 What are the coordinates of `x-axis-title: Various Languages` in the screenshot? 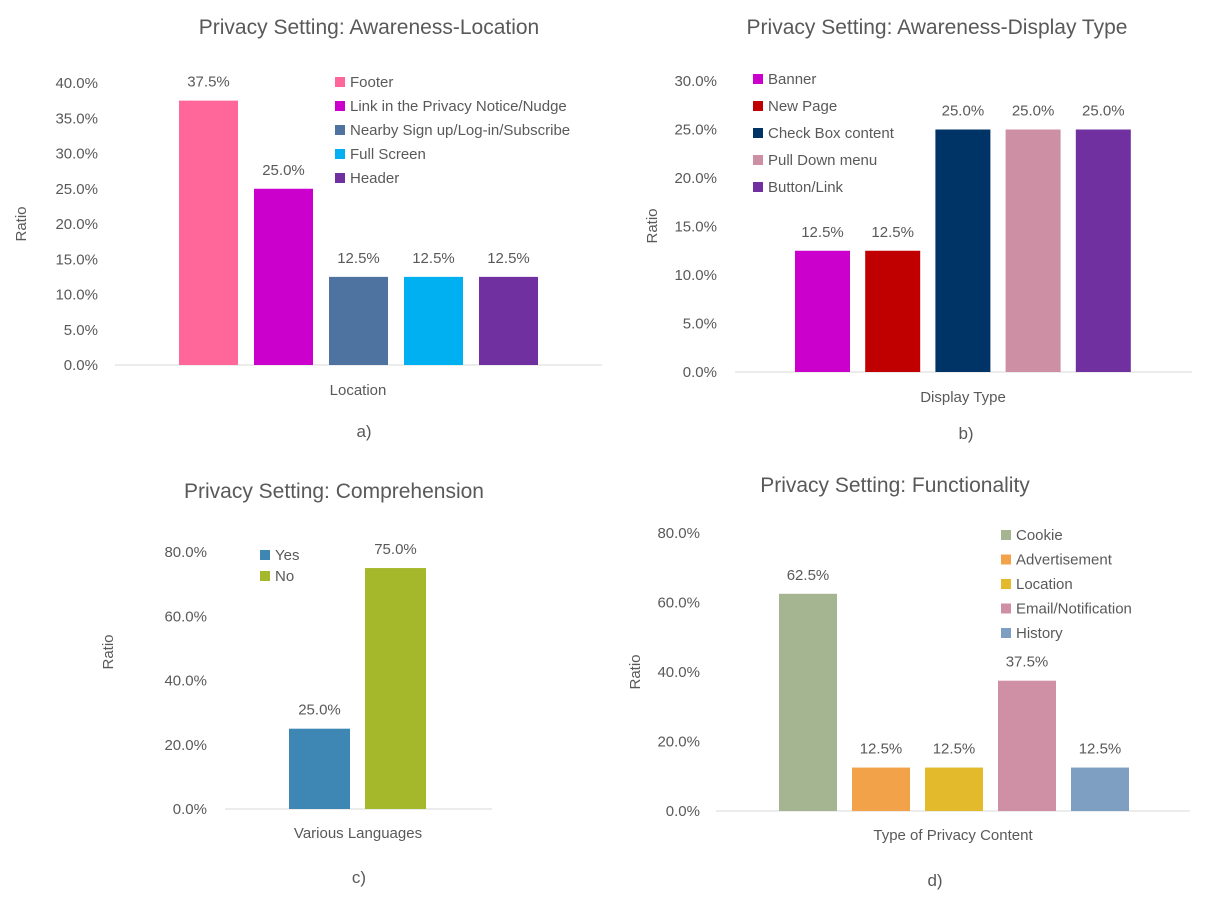 It's located at (358, 833).